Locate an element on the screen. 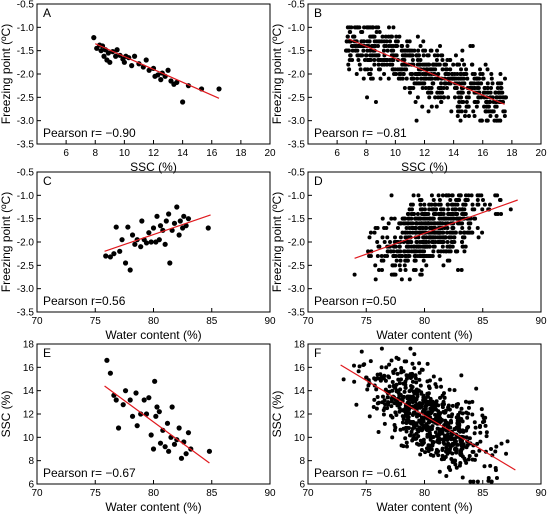 This screenshot has height=517, width=550. y-axis-label: Freezing point (ºC) is located at coordinates (6, 74).